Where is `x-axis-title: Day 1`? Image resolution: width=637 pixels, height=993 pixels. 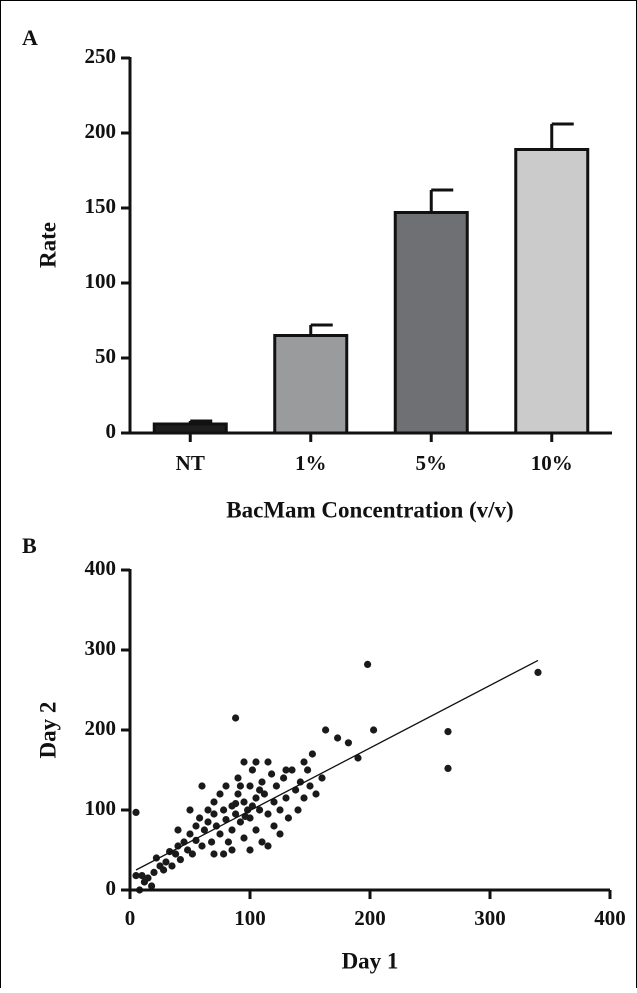 x-axis-title: Day 1 is located at coordinates (370, 960).